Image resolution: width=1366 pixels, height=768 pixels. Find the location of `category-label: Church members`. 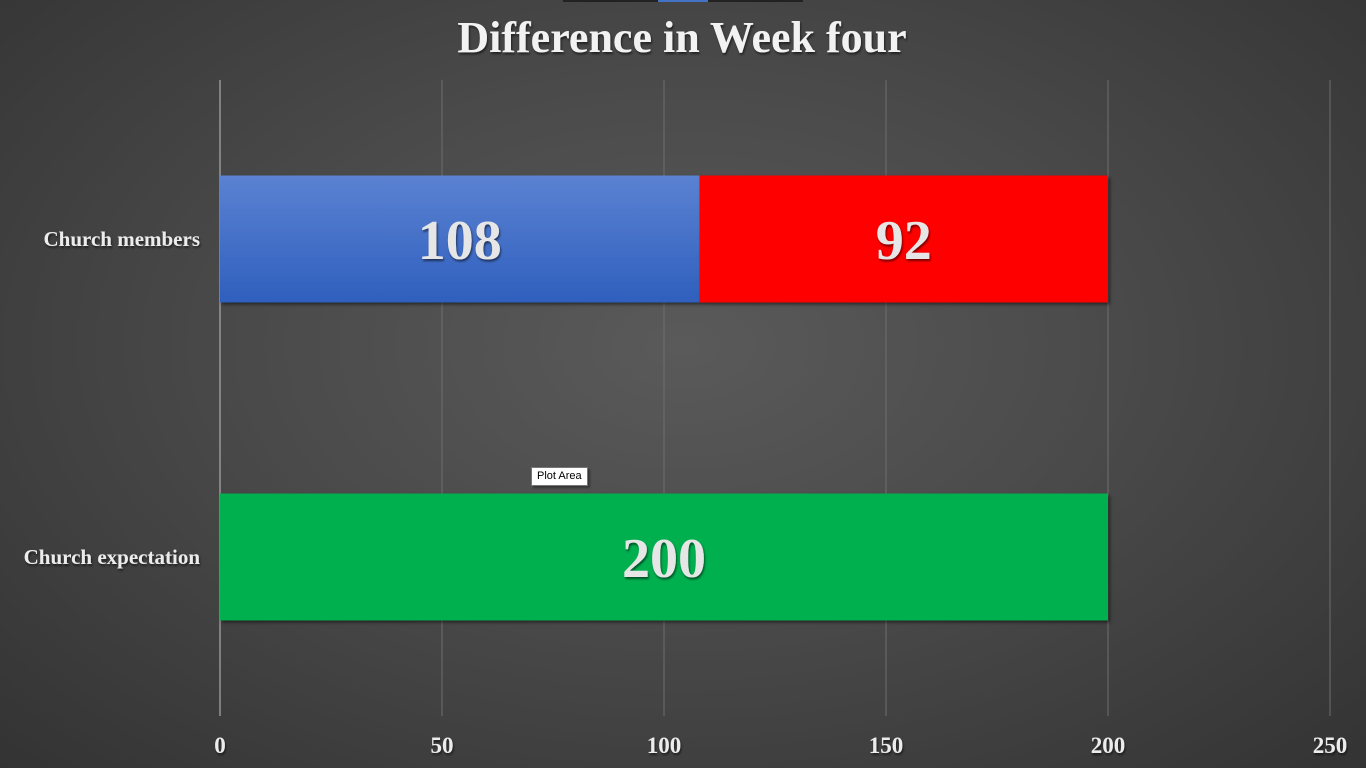

category-label: Church members is located at coordinates (121, 239).